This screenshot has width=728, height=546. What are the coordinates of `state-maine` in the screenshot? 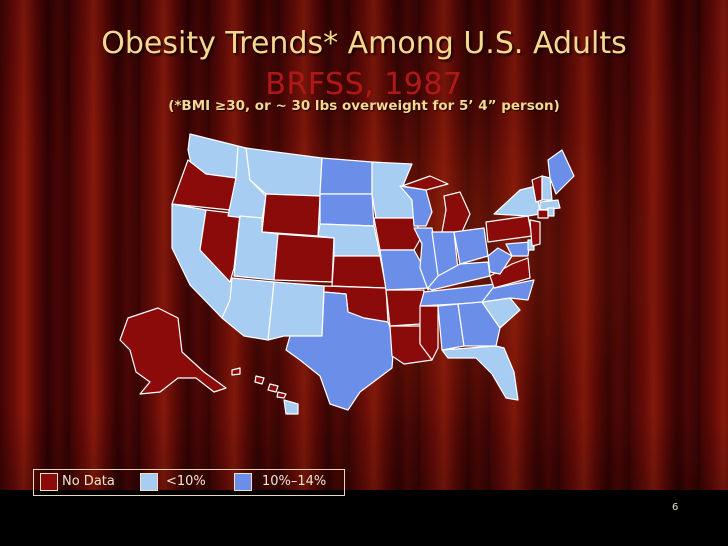 It's located at (561, 172).